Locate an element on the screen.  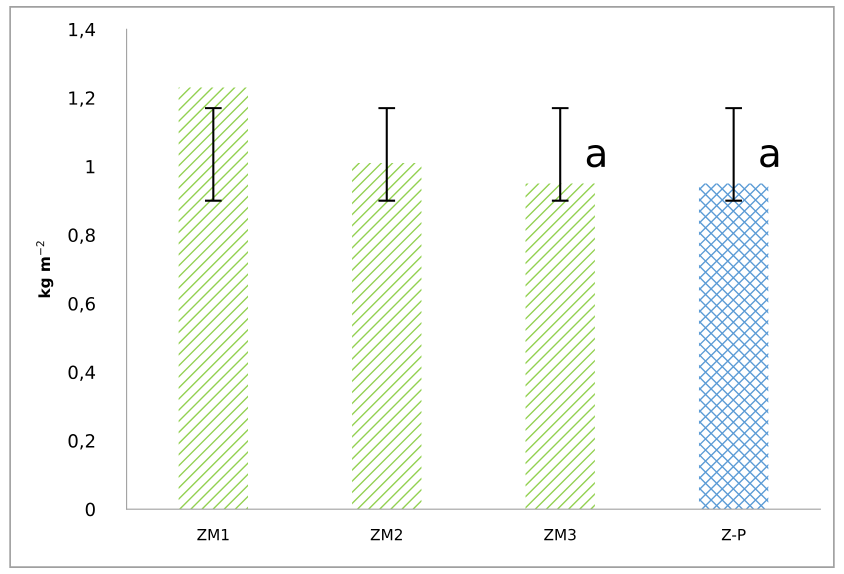
y-tick-label: 0,8 is located at coordinates (81, 236).